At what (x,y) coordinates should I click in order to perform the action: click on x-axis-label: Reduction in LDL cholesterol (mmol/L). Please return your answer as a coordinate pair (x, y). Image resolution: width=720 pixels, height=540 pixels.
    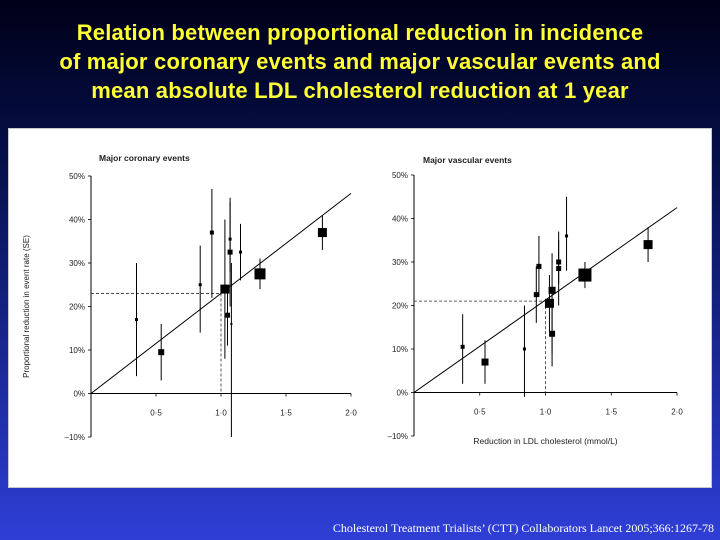
    Looking at the image, I should click on (545, 441).